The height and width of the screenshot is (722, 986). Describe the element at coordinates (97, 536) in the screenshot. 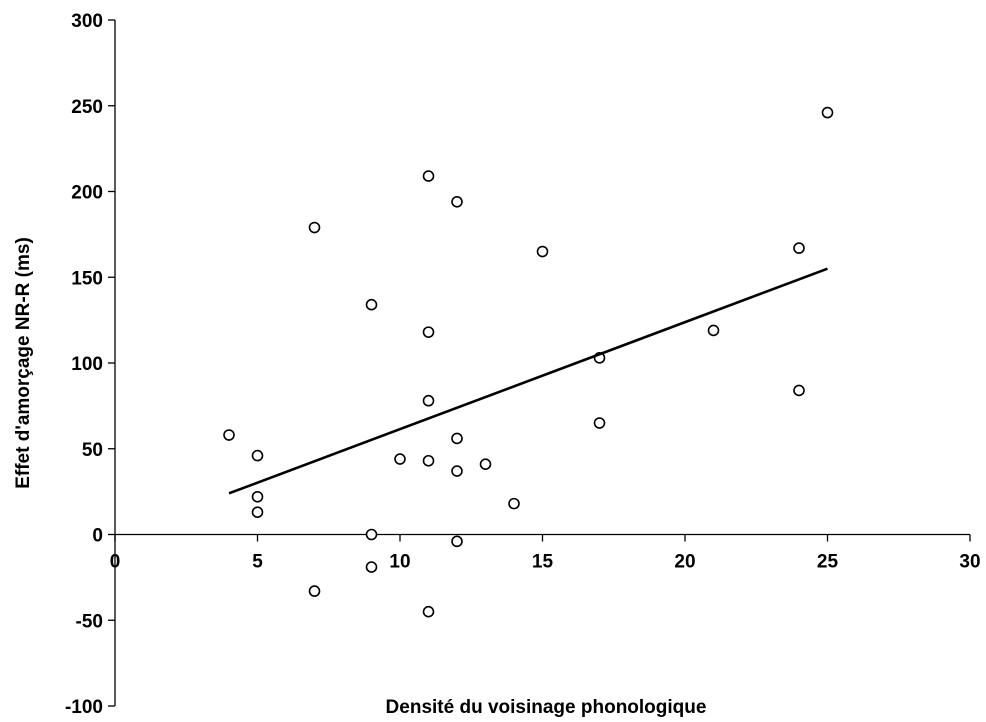

I see `y-tick-label: 0` at that location.